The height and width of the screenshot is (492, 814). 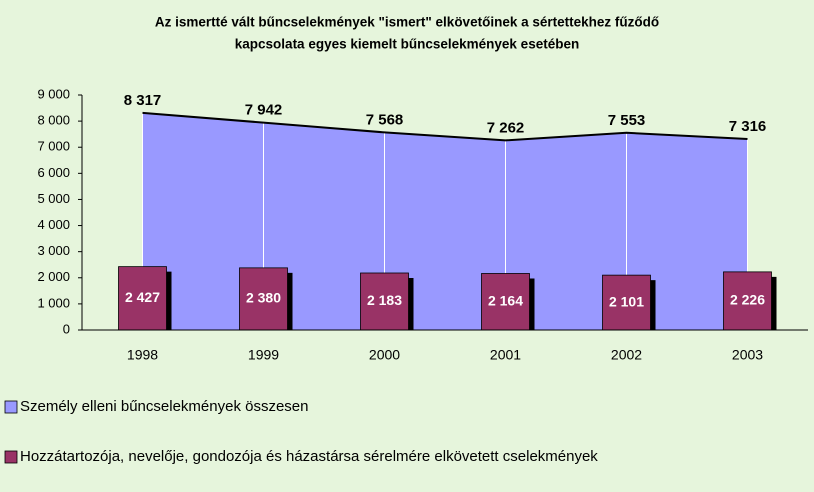 What do you see at coordinates (53, 250) in the screenshot?
I see `y-tick-label: 3 000` at bounding box center [53, 250].